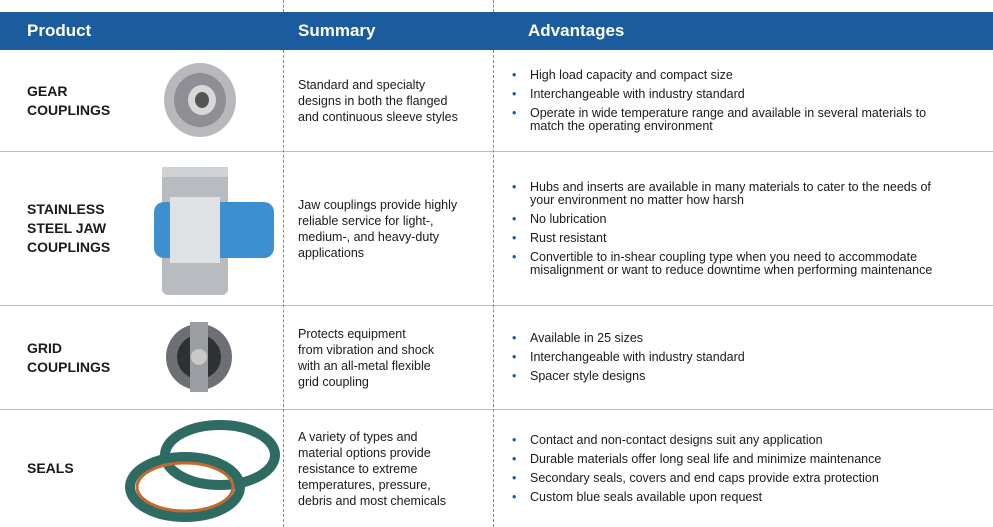  What do you see at coordinates (47, 90) in the screenshot?
I see `product-line: GEAR` at bounding box center [47, 90].